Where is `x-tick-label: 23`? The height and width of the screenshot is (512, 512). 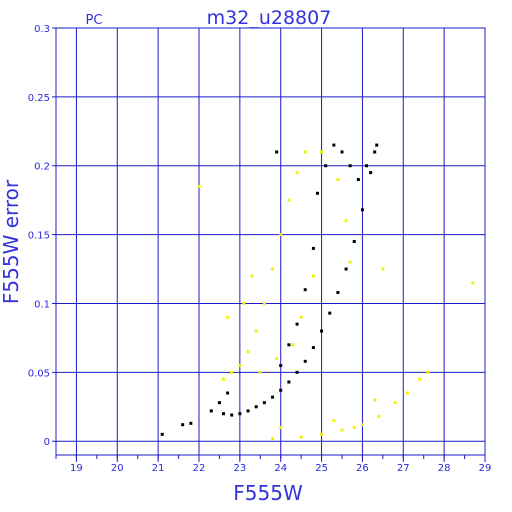
x-tick-label: 23 is located at coordinates (239, 468).